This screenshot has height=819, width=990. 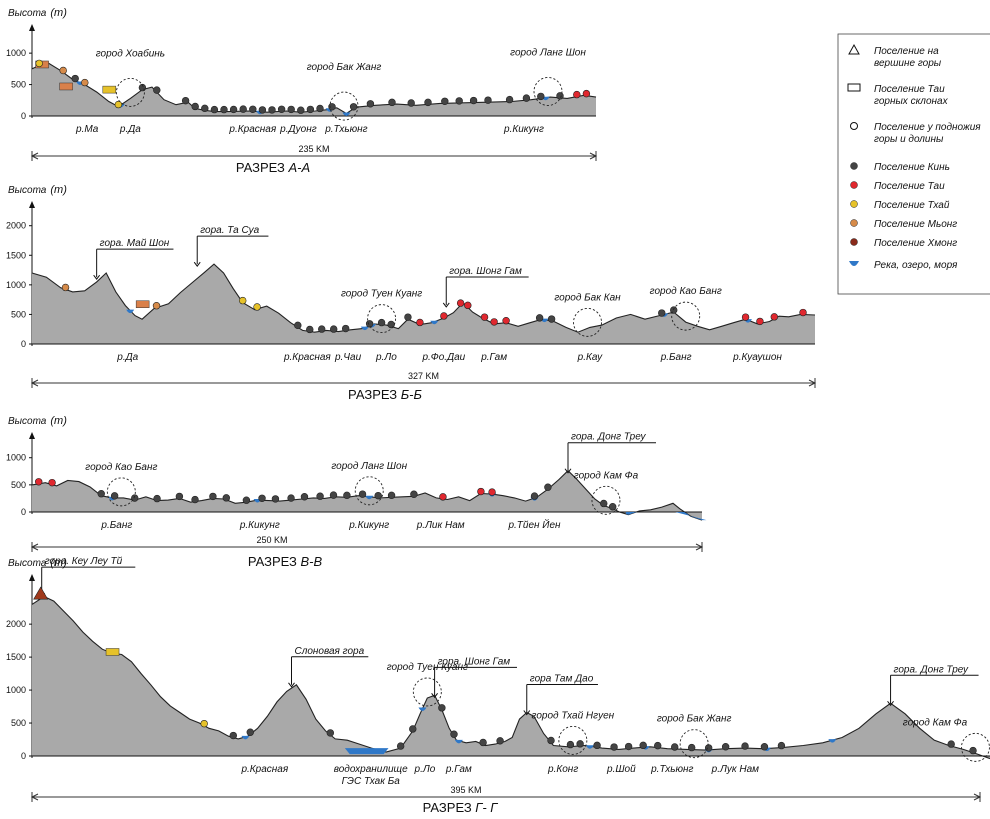 I want to click on river-label: р.Фо.Даи, so click(x=443, y=357).